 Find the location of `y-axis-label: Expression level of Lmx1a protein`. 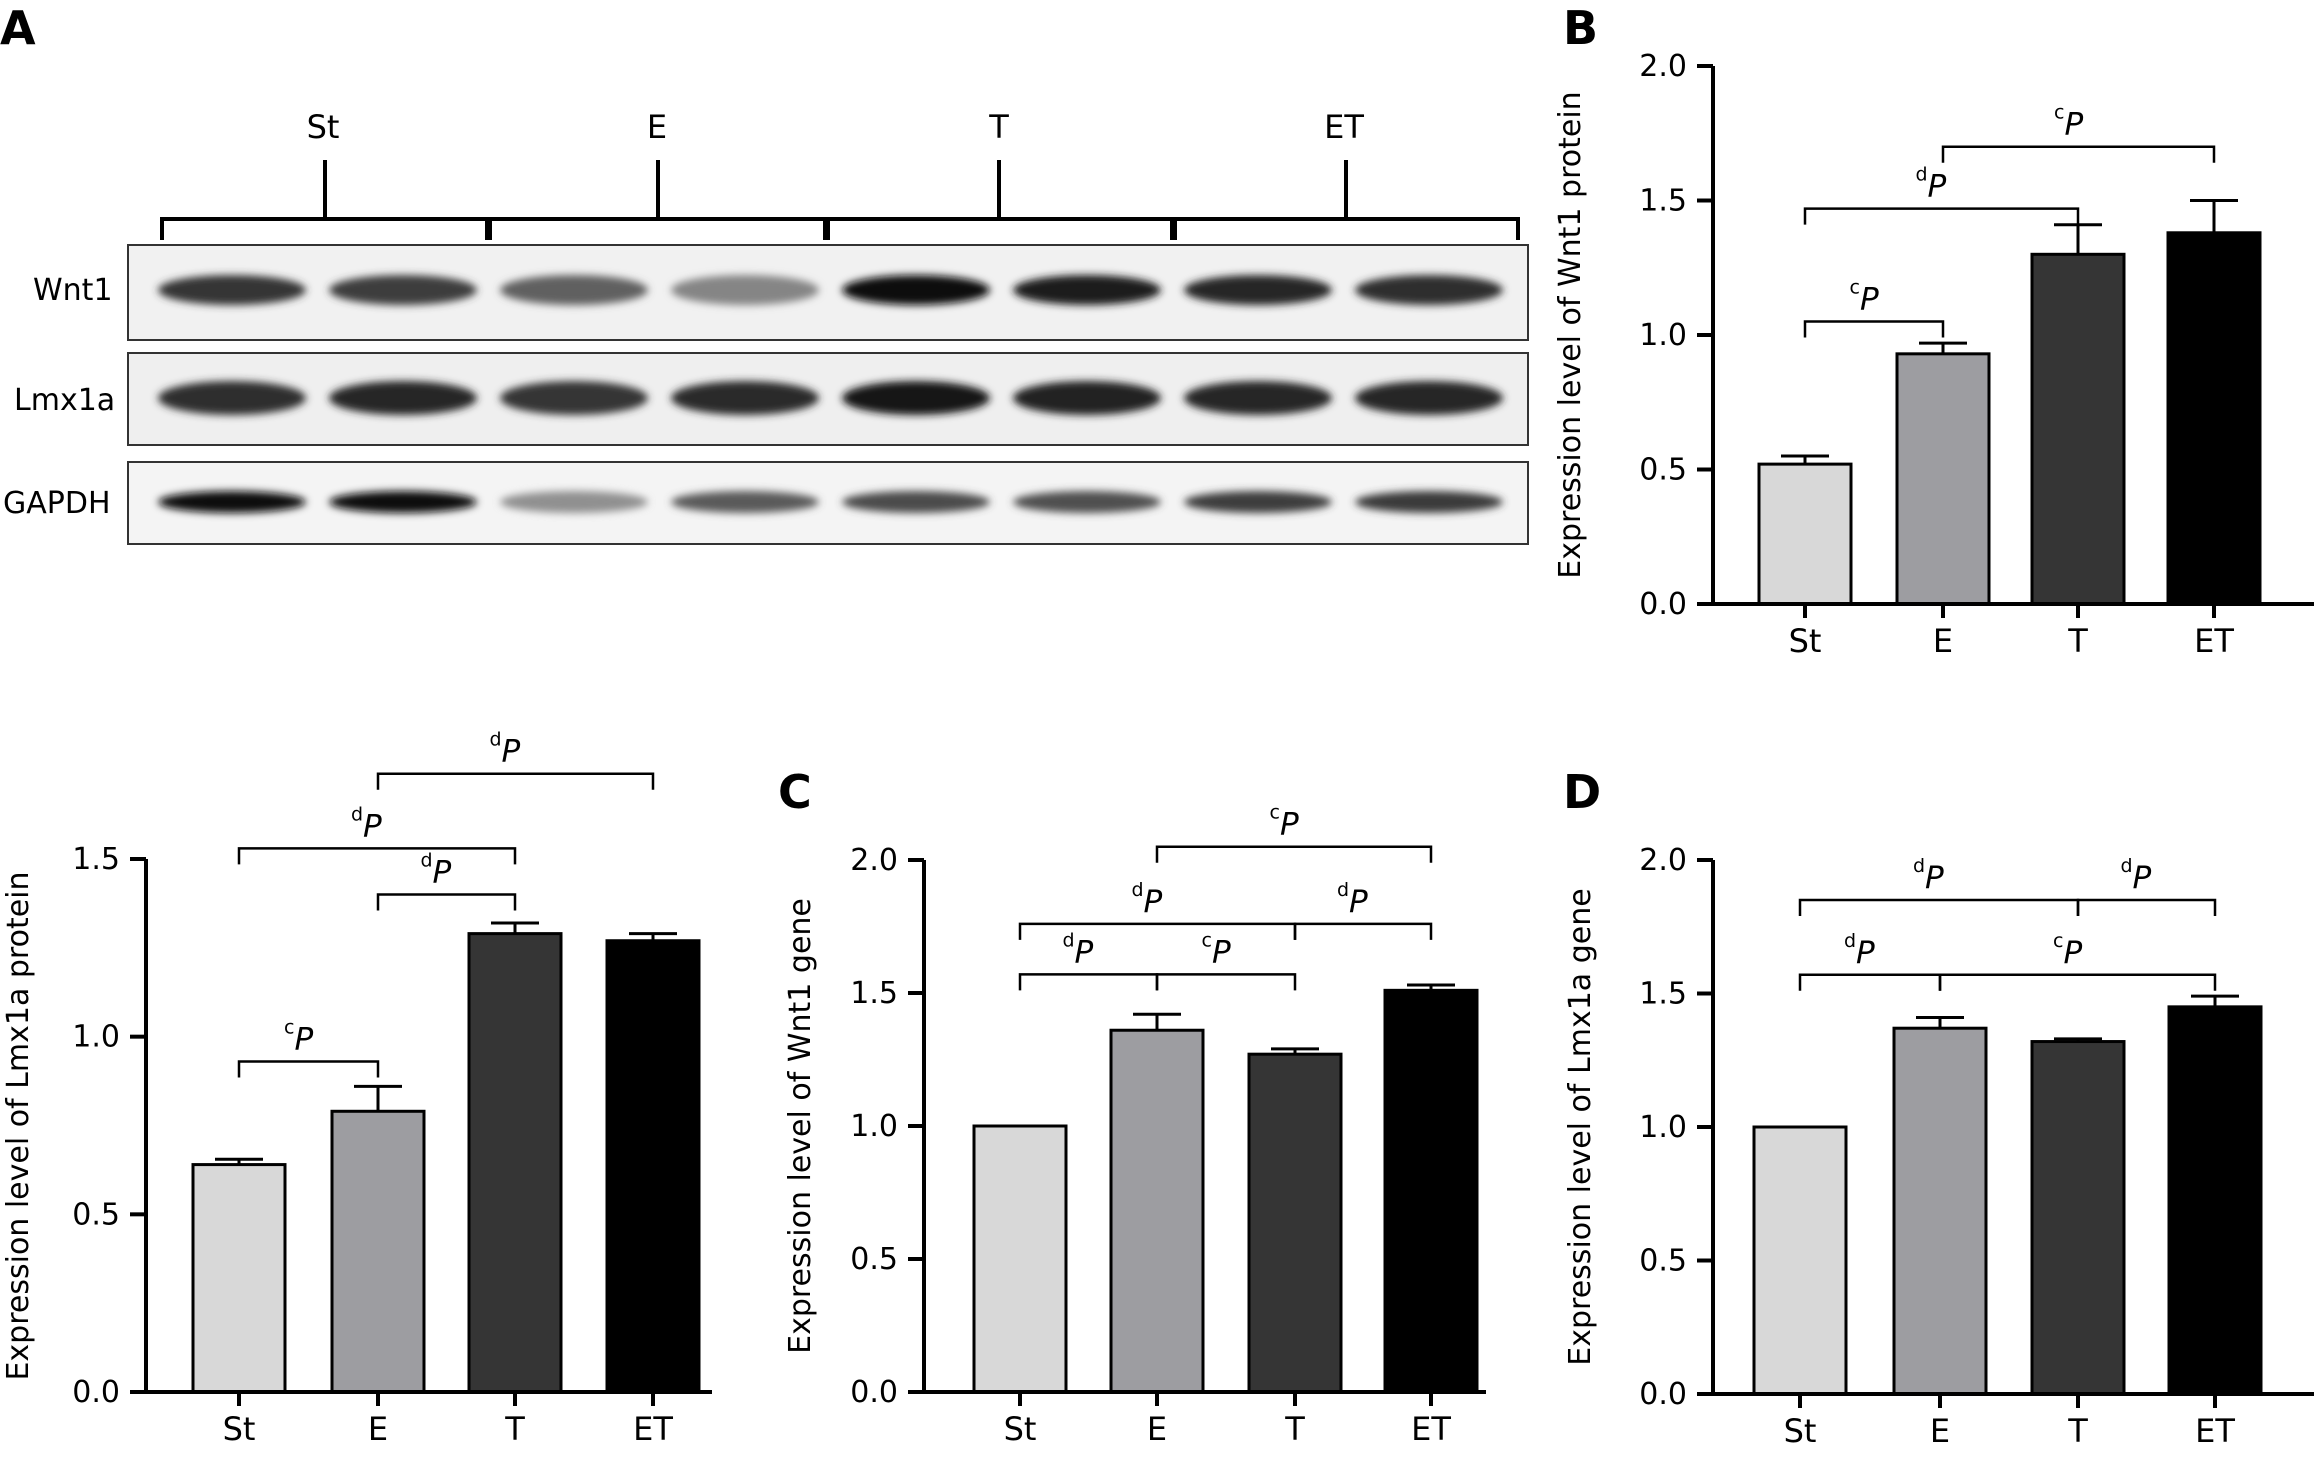

y-axis-label: Expression level of Lmx1a protein is located at coordinates (18, 1125).